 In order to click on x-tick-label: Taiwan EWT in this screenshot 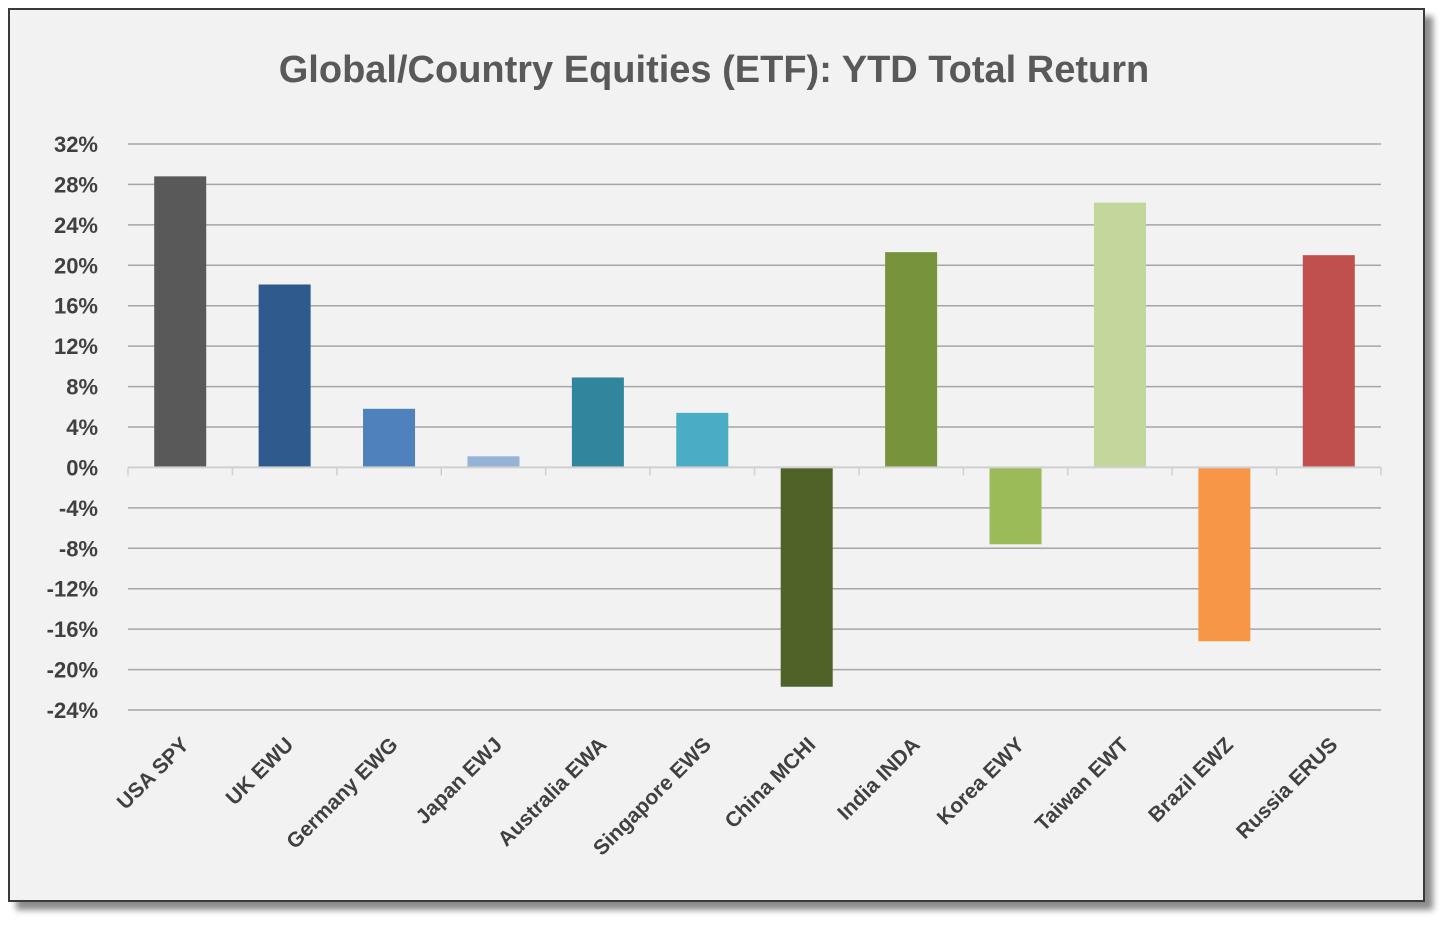, I will do `click(1082, 784)`.